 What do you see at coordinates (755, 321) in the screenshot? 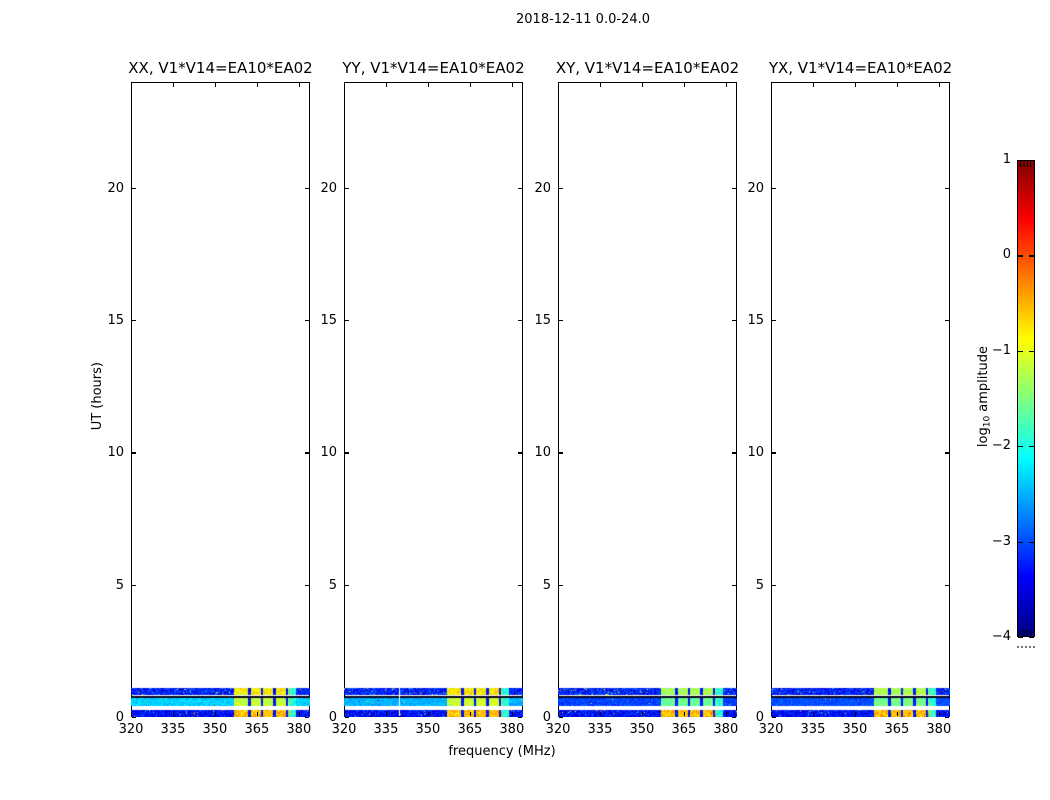
I see `y-tick-label: 15` at bounding box center [755, 321].